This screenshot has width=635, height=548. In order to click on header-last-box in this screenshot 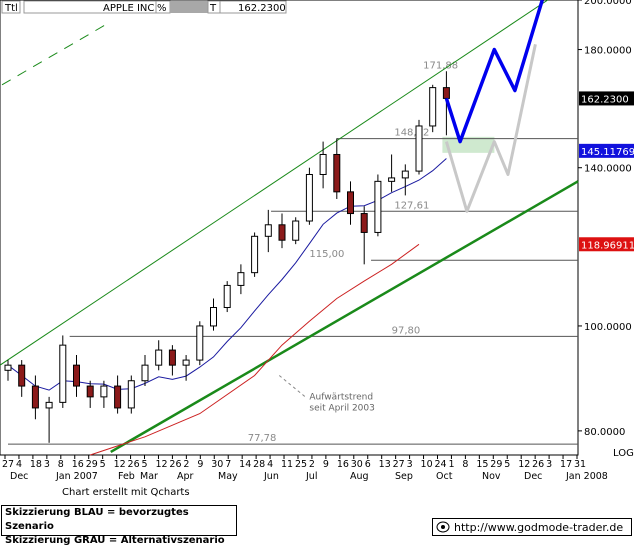, I will do `click(253, 7)`.